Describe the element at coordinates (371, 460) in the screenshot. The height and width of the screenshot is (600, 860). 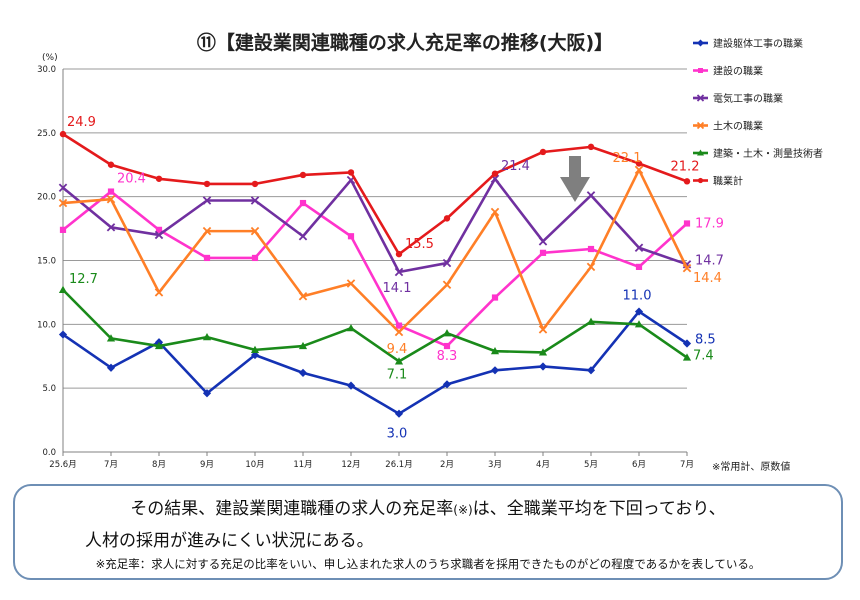
I see `x-axis: 25.6月 7月 8月 9月 10月 11月 12月 26.1月 2月 3月 4月 5月 6月 7月` at that location.